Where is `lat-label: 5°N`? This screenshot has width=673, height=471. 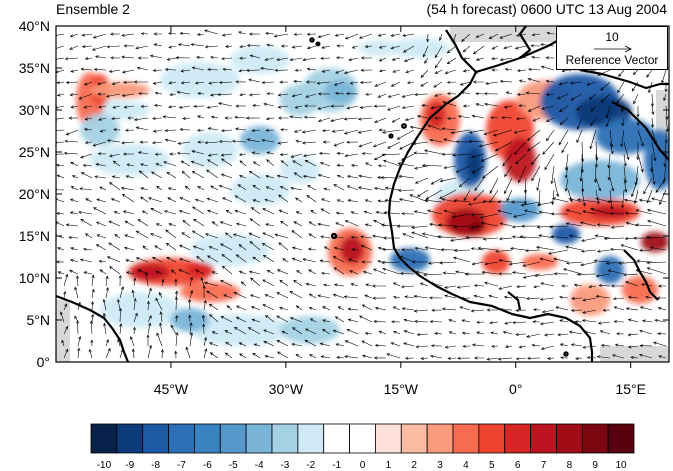
lat-label: 5°N is located at coordinates (38, 320).